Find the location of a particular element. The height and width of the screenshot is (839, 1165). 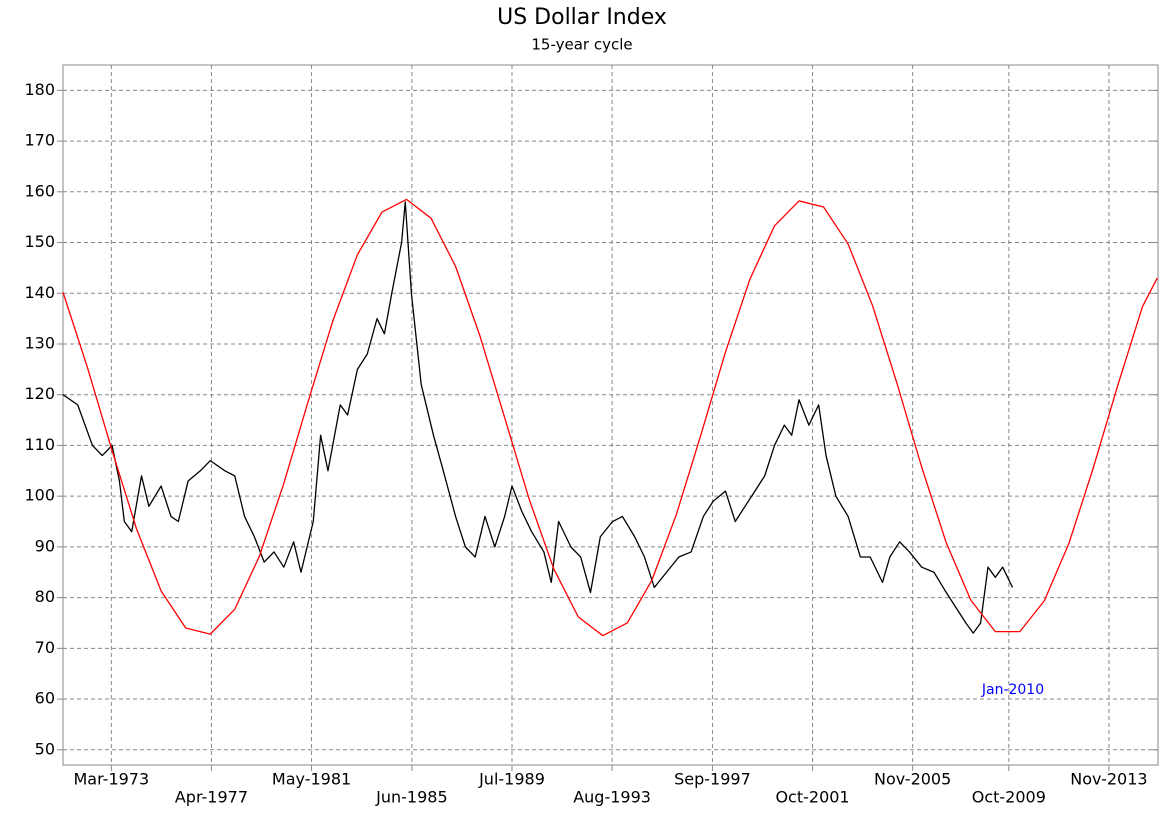

y-tick-label: 120 is located at coordinates (39, 393).